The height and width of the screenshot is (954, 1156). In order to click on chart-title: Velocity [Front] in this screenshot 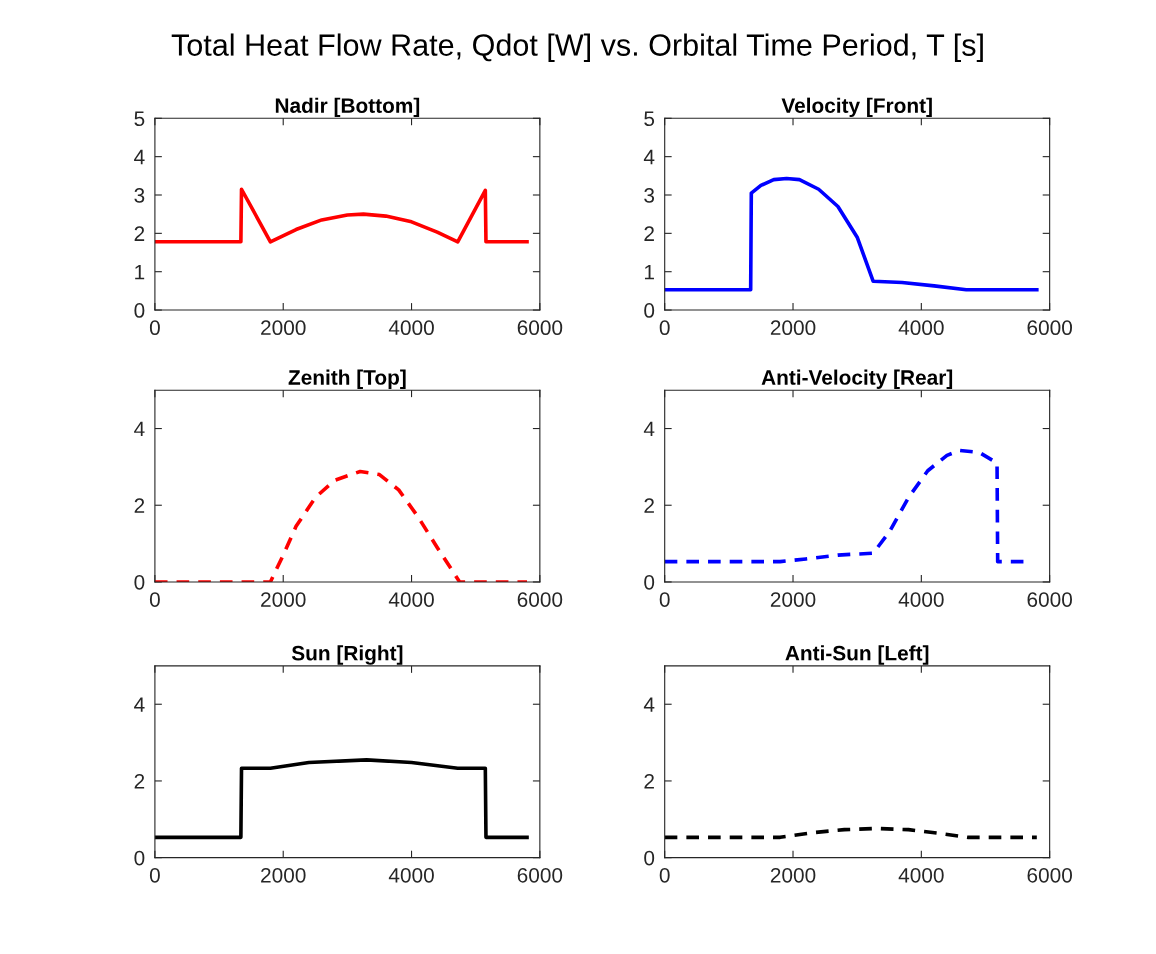, I will do `click(856, 107)`.